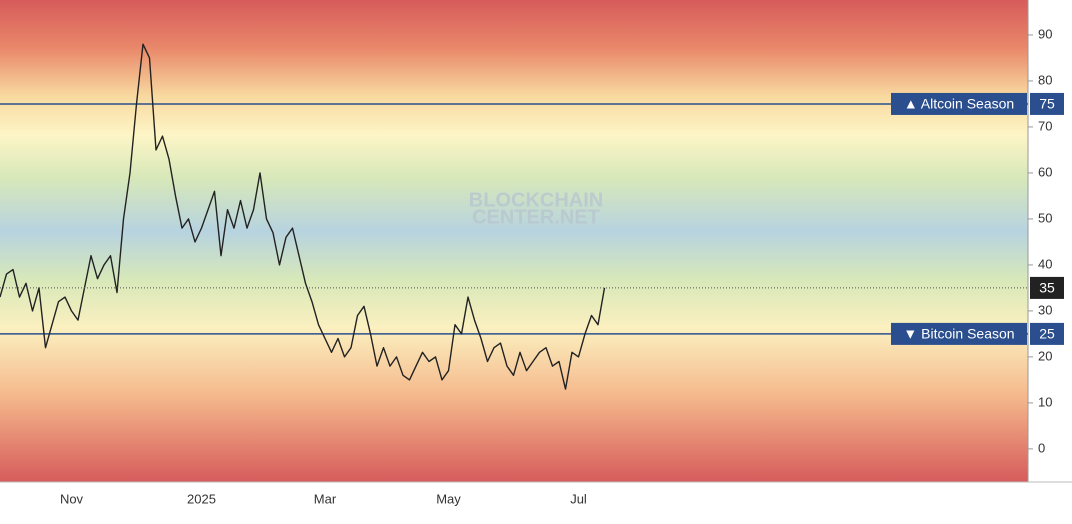 This screenshot has height=524, width=1072. Describe the element at coordinates (536, 200) in the screenshot. I see `watermark: BLOCKCHAIN` at that location.